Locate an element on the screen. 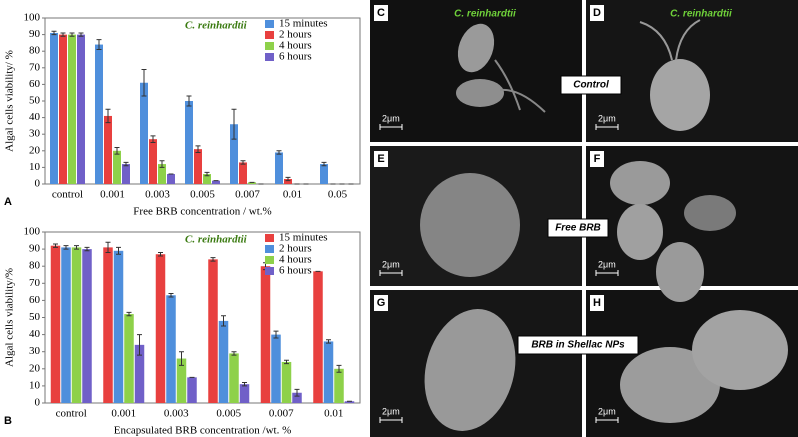 This screenshot has width=798, height=437. row-label: Control is located at coordinates (591, 85).